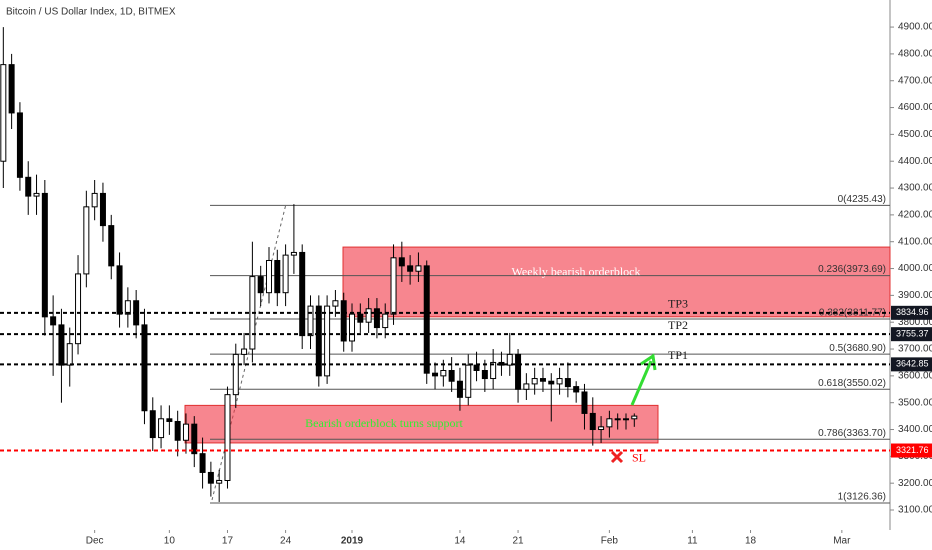  I want to click on level-name: TP2, so click(678, 325).